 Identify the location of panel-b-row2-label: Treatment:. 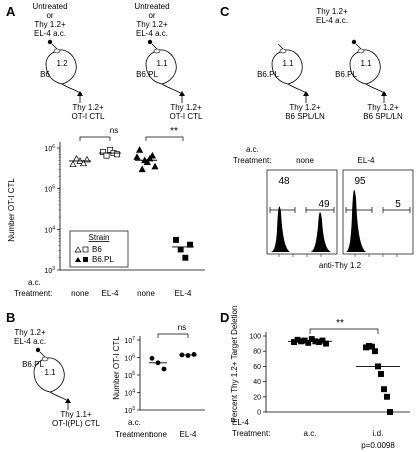
(134, 434).